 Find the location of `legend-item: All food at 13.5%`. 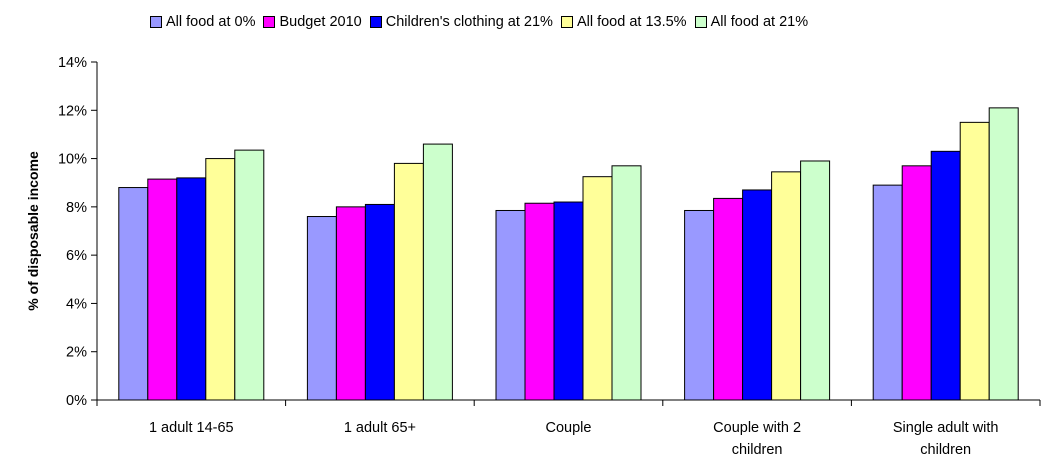

legend-item: All food at 13.5% is located at coordinates (623, 22).